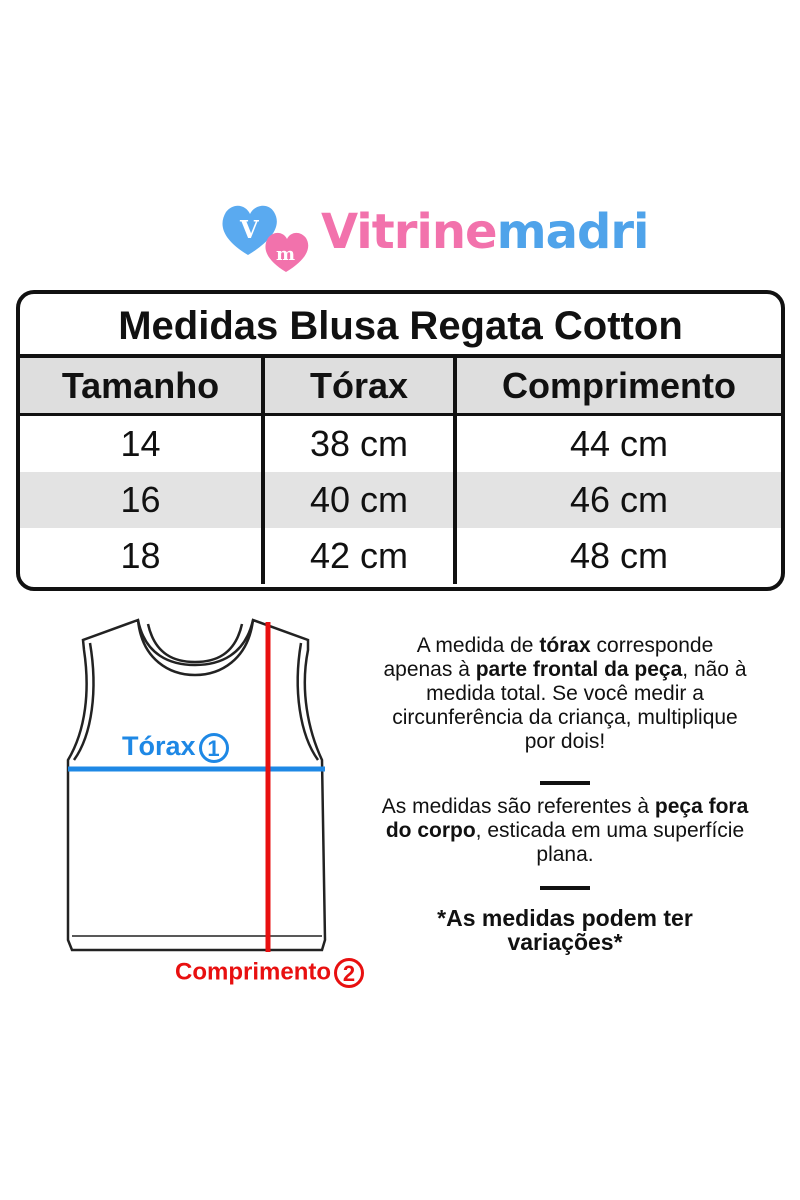 The height and width of the screenshot is (1200, 800). Describe the element at coordinates (196, 785) in the screenshot. I see `tank-top-diagram-icon` at that location.